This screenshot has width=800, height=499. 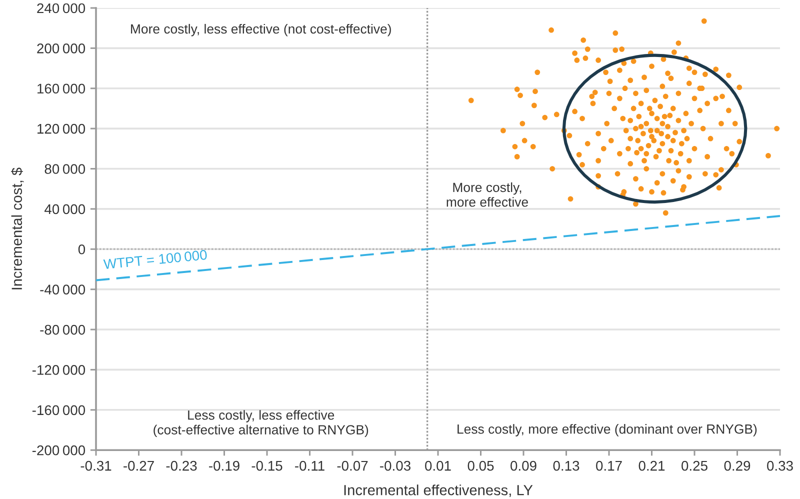 What do you see at coordinates (309, 465) in the screenshot?
I see `x-tick-label: -0.11` at bounding box center [309, 465].